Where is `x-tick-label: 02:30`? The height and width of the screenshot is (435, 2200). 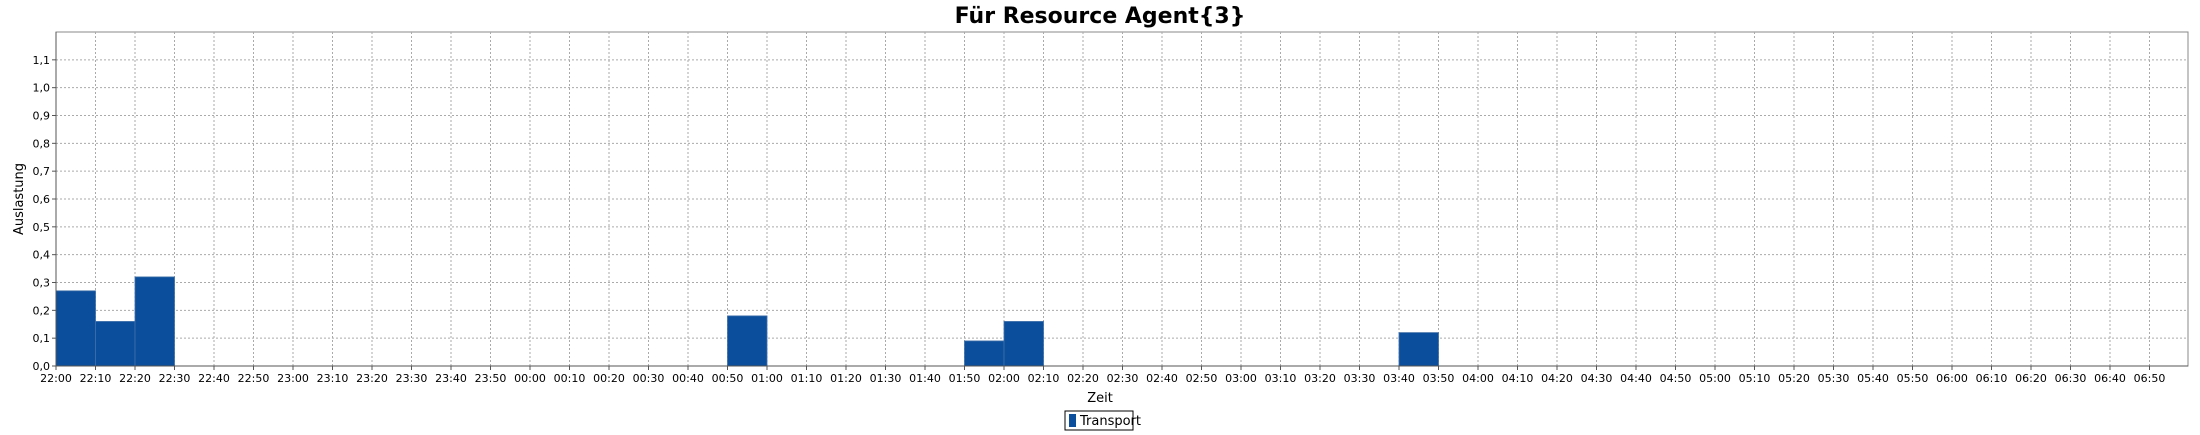
x-tick-label: 02:30 is located at coordinates (1123, 378).